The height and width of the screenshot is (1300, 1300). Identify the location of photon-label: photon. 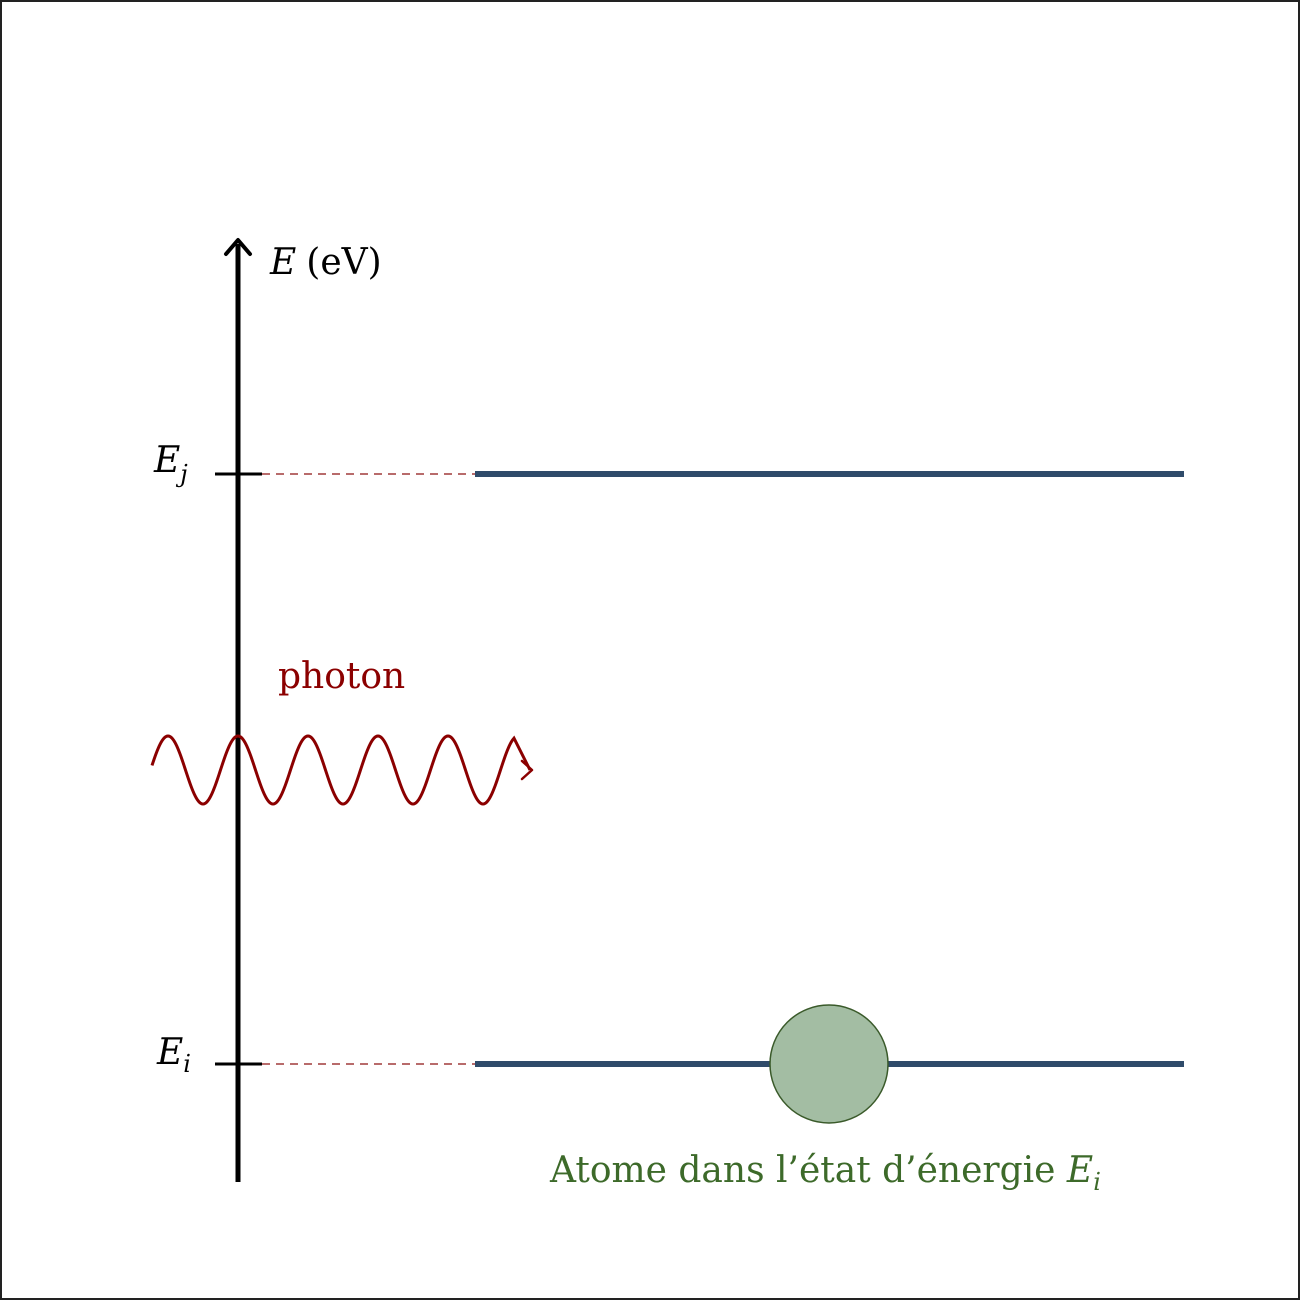
(341, 676).